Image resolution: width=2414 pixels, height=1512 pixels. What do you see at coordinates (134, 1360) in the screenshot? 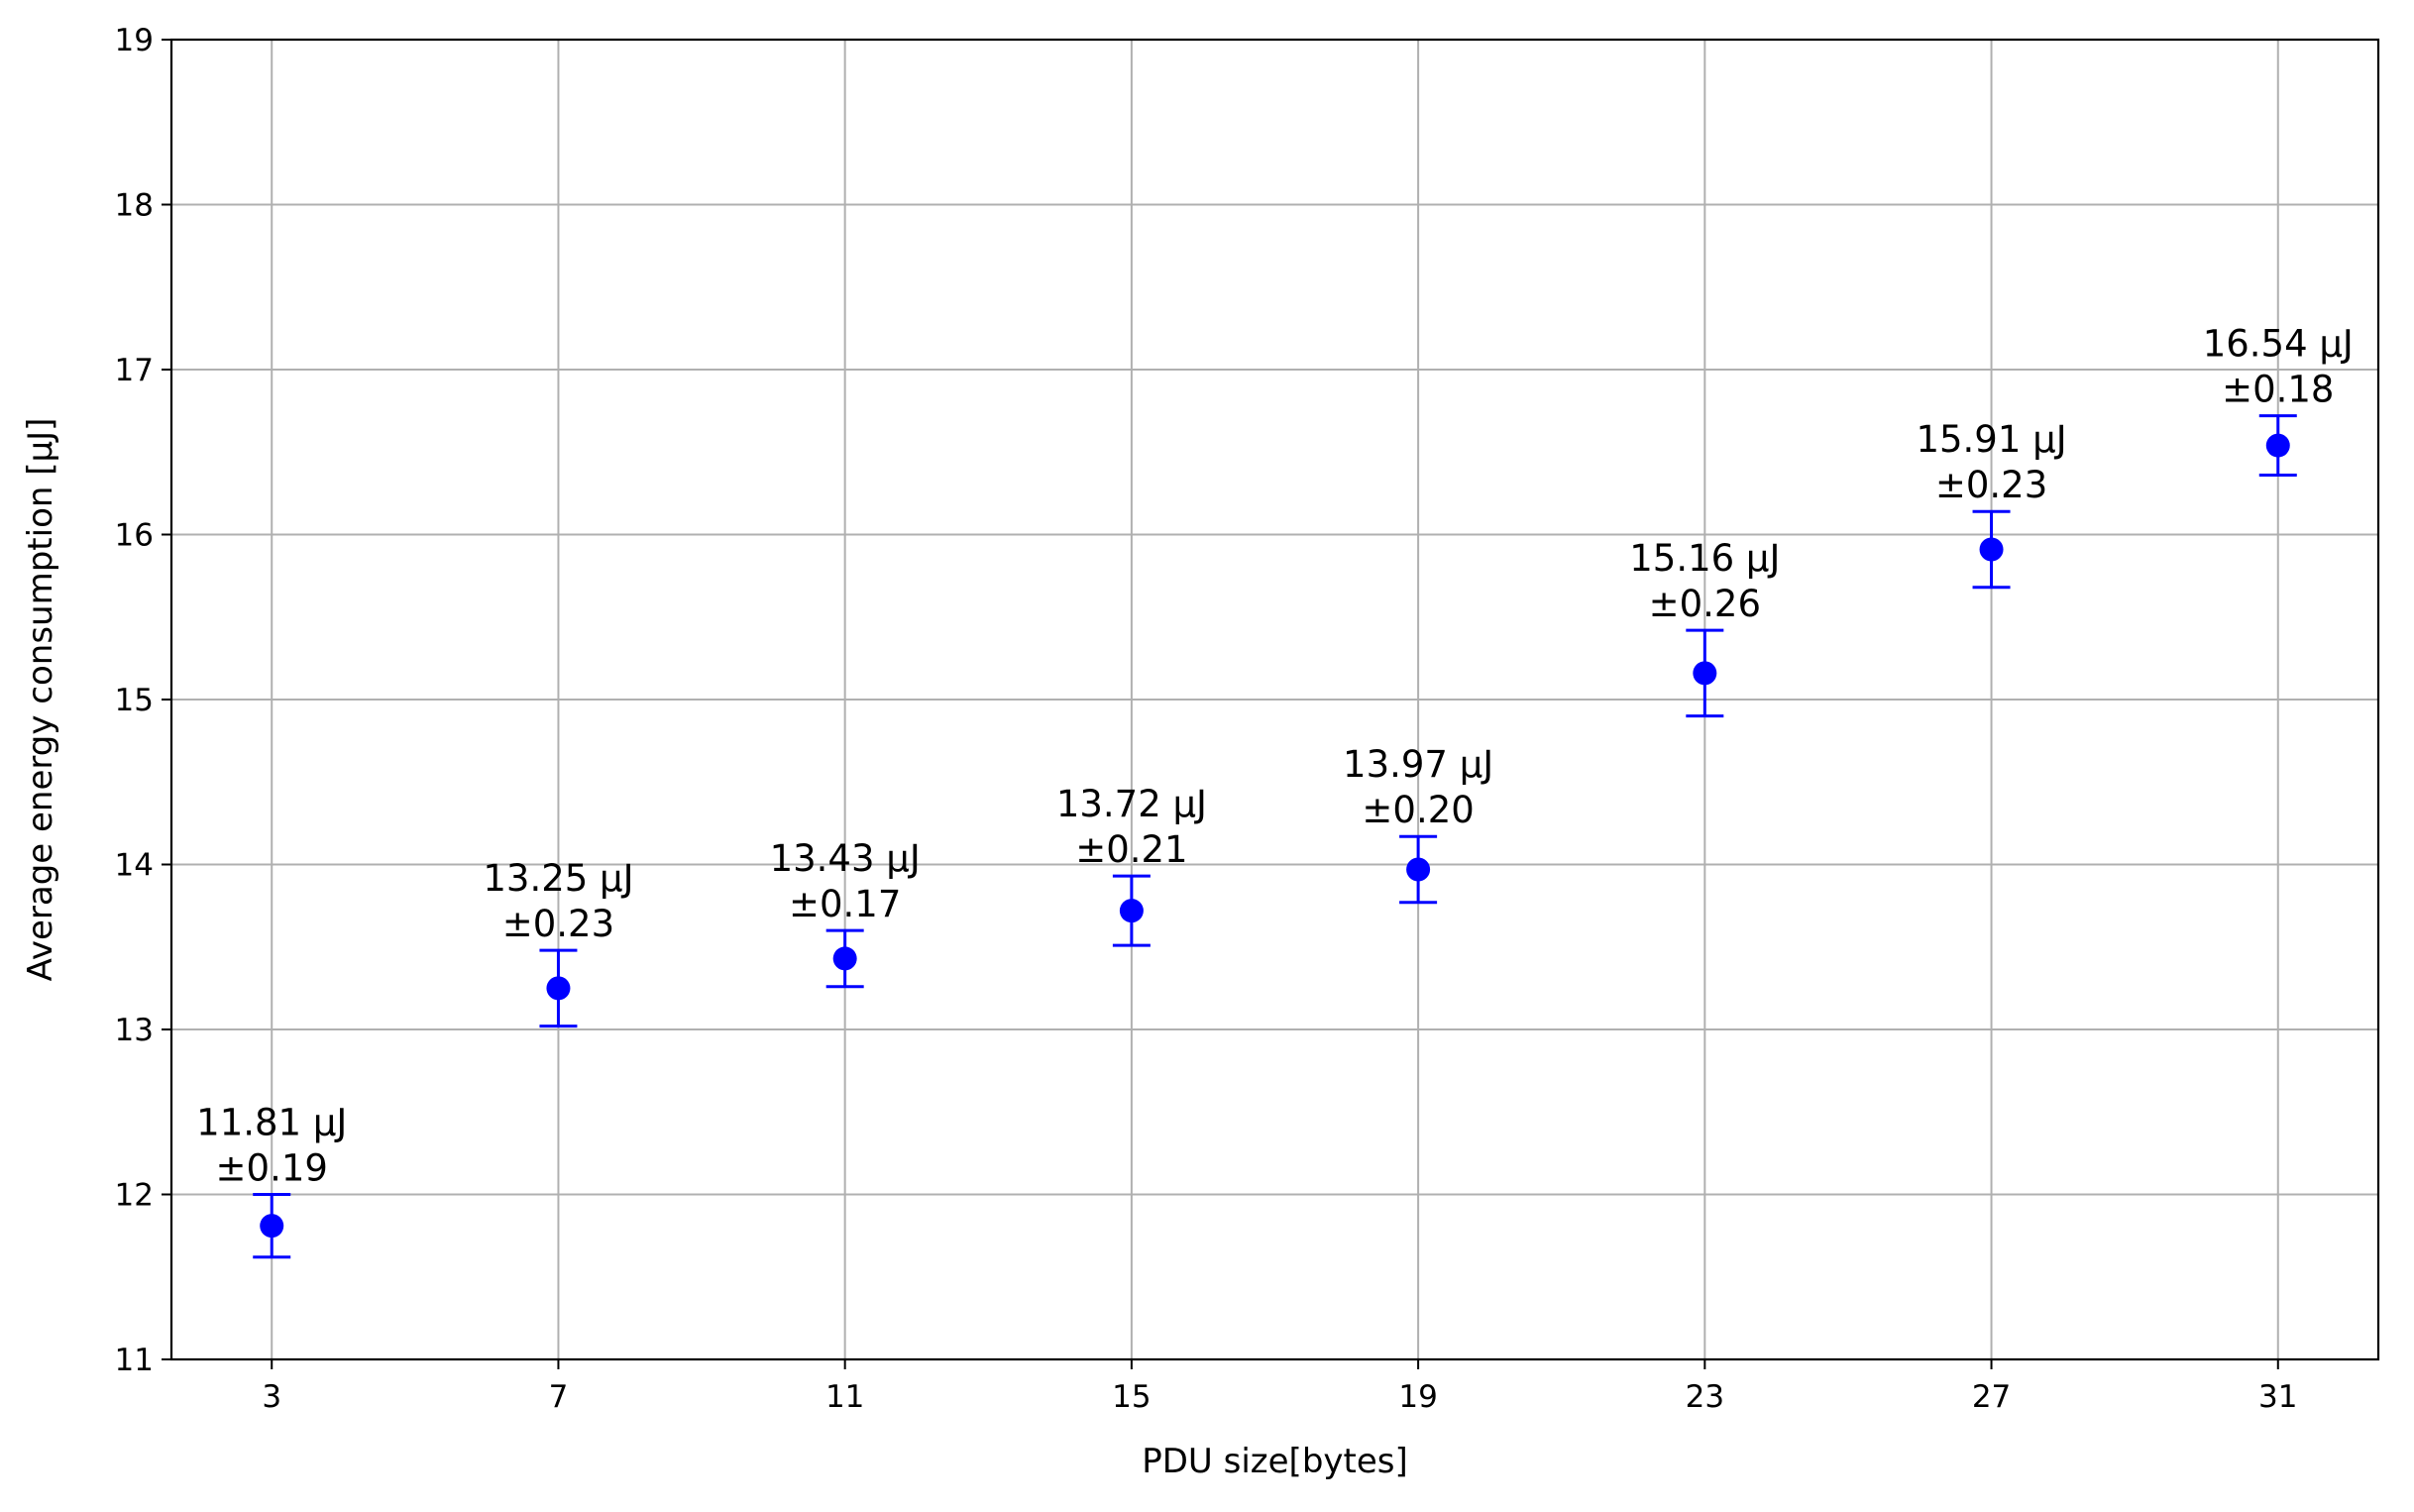
I see `y-tick-label: 11` at bounding box center [134, 1360].